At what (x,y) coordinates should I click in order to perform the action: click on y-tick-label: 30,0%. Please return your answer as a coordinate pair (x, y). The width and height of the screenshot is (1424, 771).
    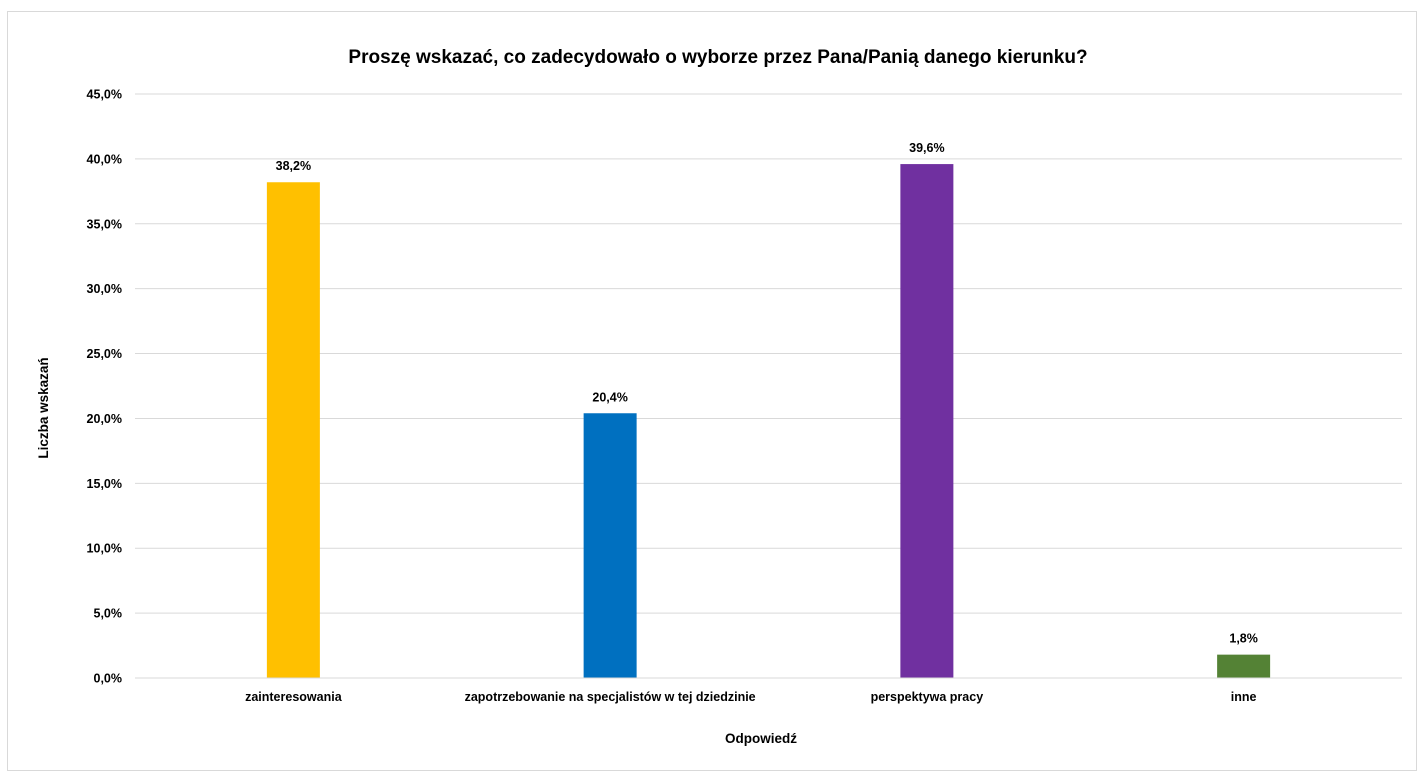
    Looking at the image, I should click on (104, 289).